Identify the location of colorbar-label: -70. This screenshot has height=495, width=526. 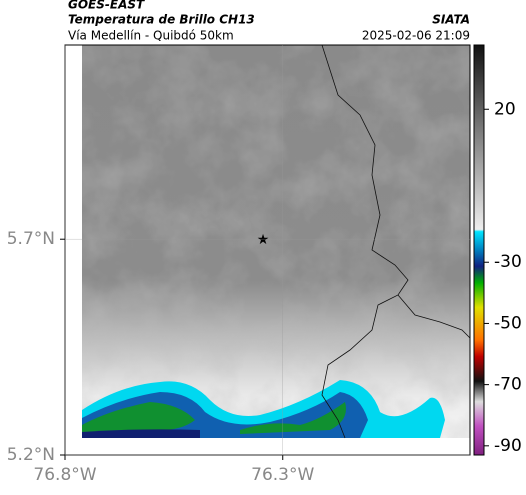
(508, 385).